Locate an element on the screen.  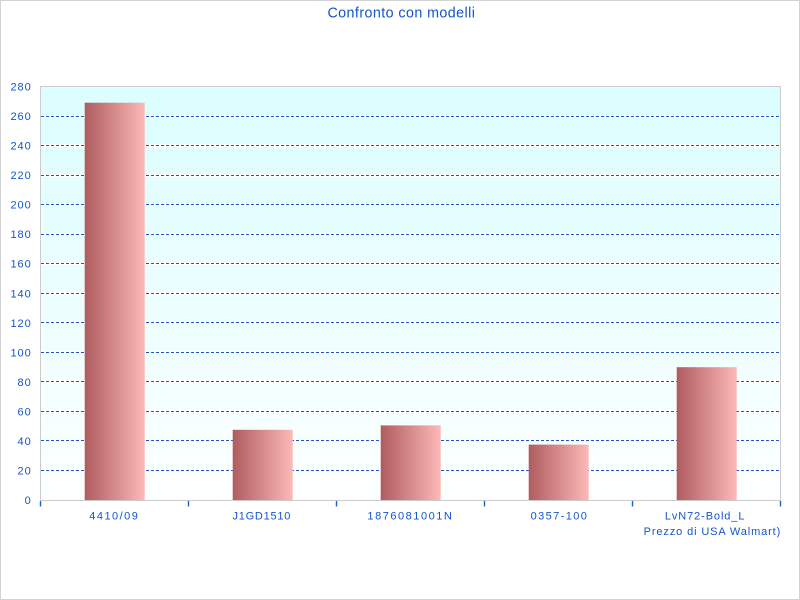
svg-text: 200 is located at coordinates (20, 206).